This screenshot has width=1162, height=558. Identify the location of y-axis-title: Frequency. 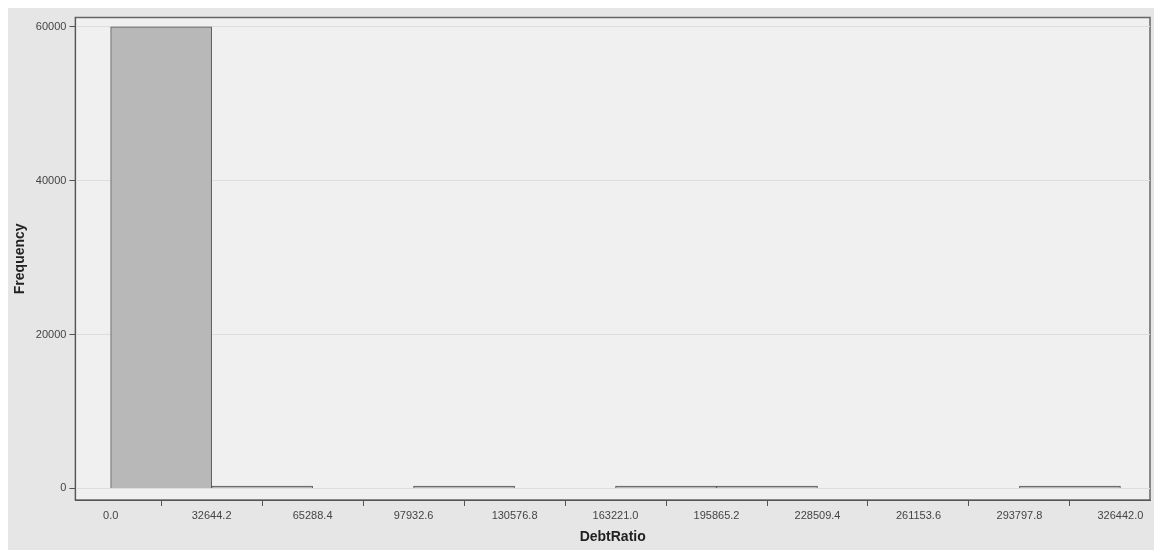
(19, 259).